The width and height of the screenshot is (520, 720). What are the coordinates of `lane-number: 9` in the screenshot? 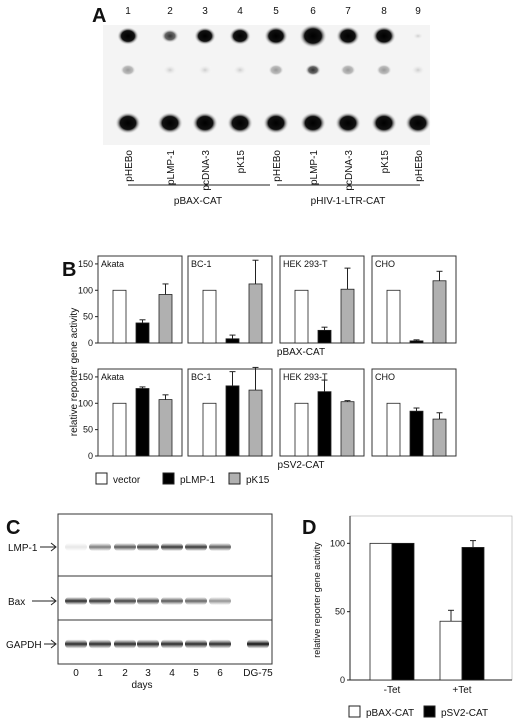 It's located at (418, 11).